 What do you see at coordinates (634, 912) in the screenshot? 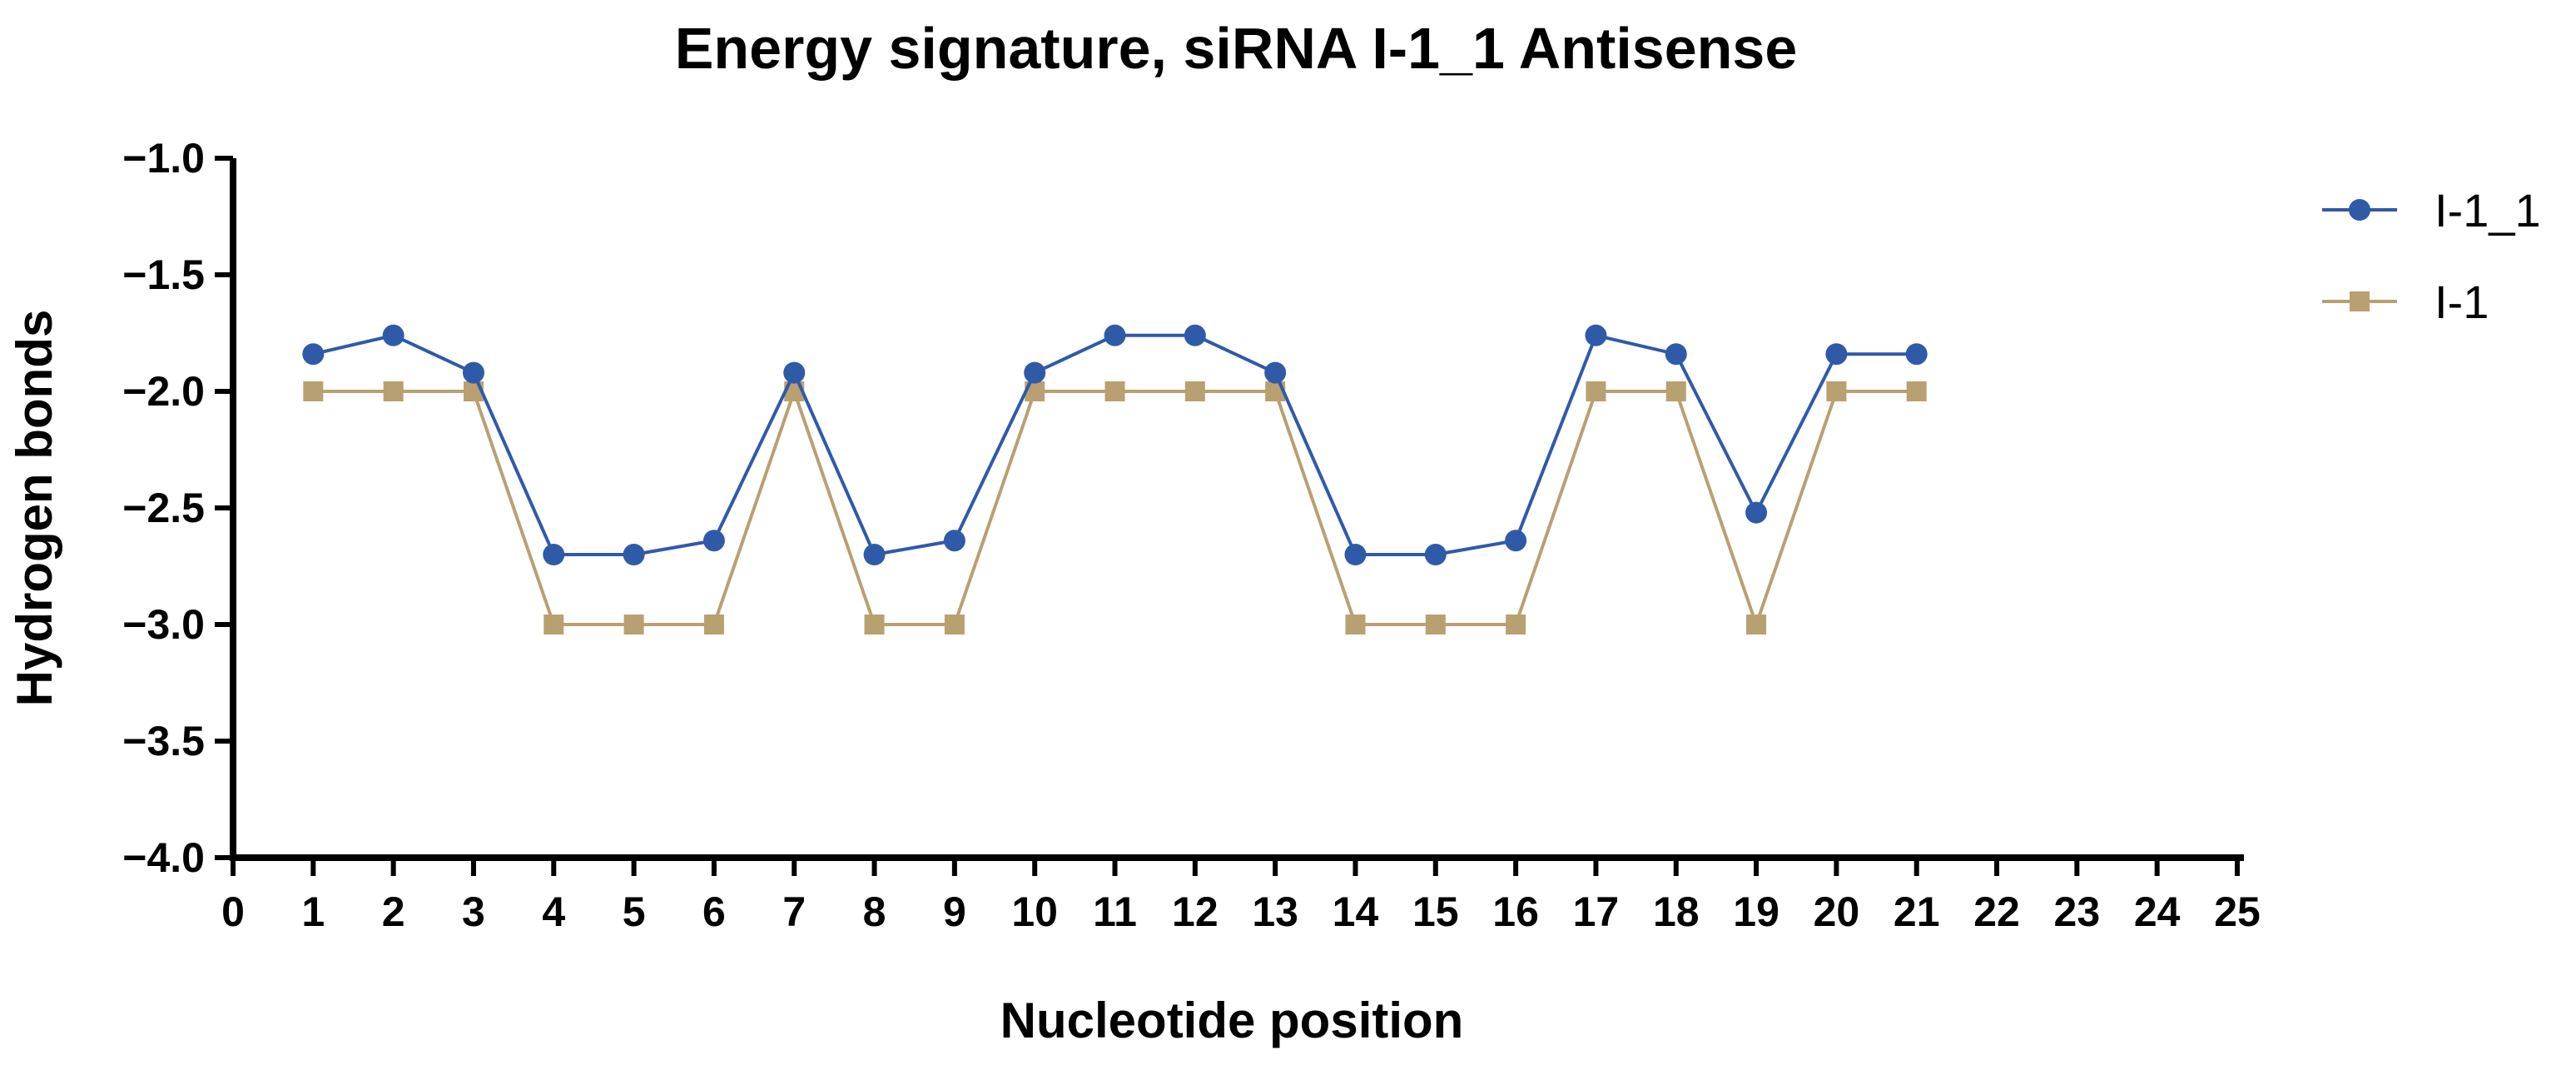
I see `x-tick-label: 5` at bounding box center [634, 912].